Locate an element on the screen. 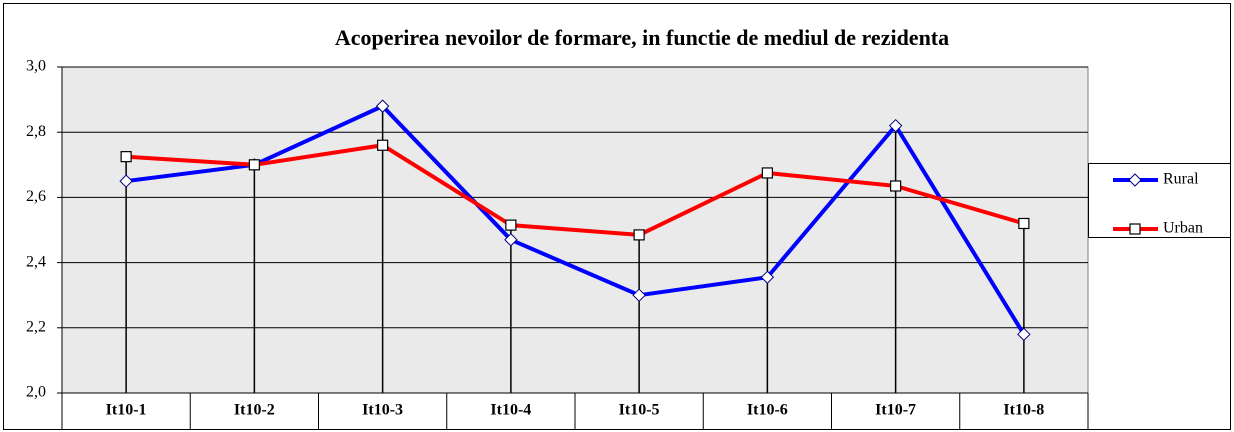  y-tick-label: 2,0 is located at coordinates (36, 392).